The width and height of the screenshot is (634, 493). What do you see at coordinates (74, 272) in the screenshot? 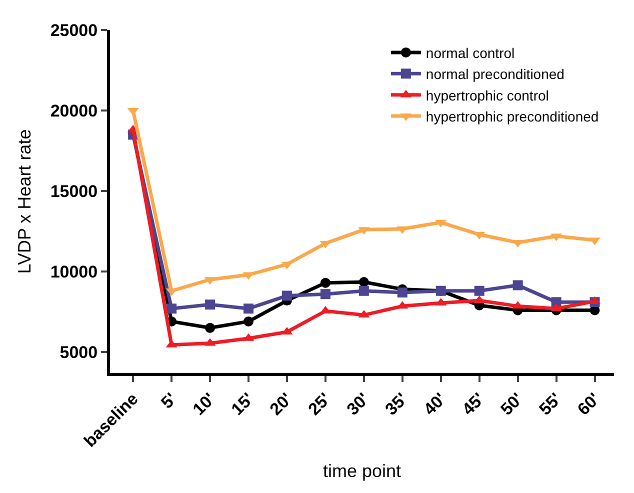
I see `y-tick-label: 10000` at bounding box center [74, 272].